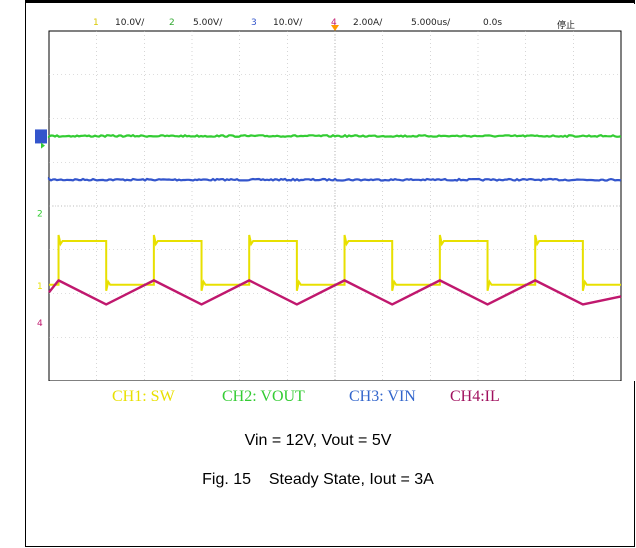 This screenshot has height=548, width=636. What do you see at coordinates (96, 23) in the screenshot?
I see `ch1-number: 1` at bounding box center [96, 23].